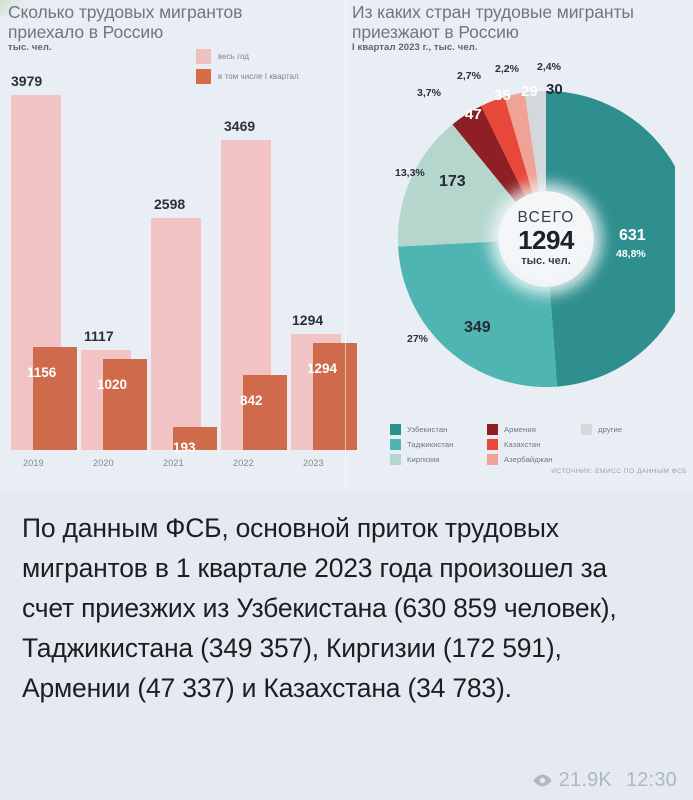 This screenshot has height=800, width=693. What do you see at coordinates (170, 204) in the screenshot?
I see `bar-value-full-2021: 2598` at bounding box center [170, 204].